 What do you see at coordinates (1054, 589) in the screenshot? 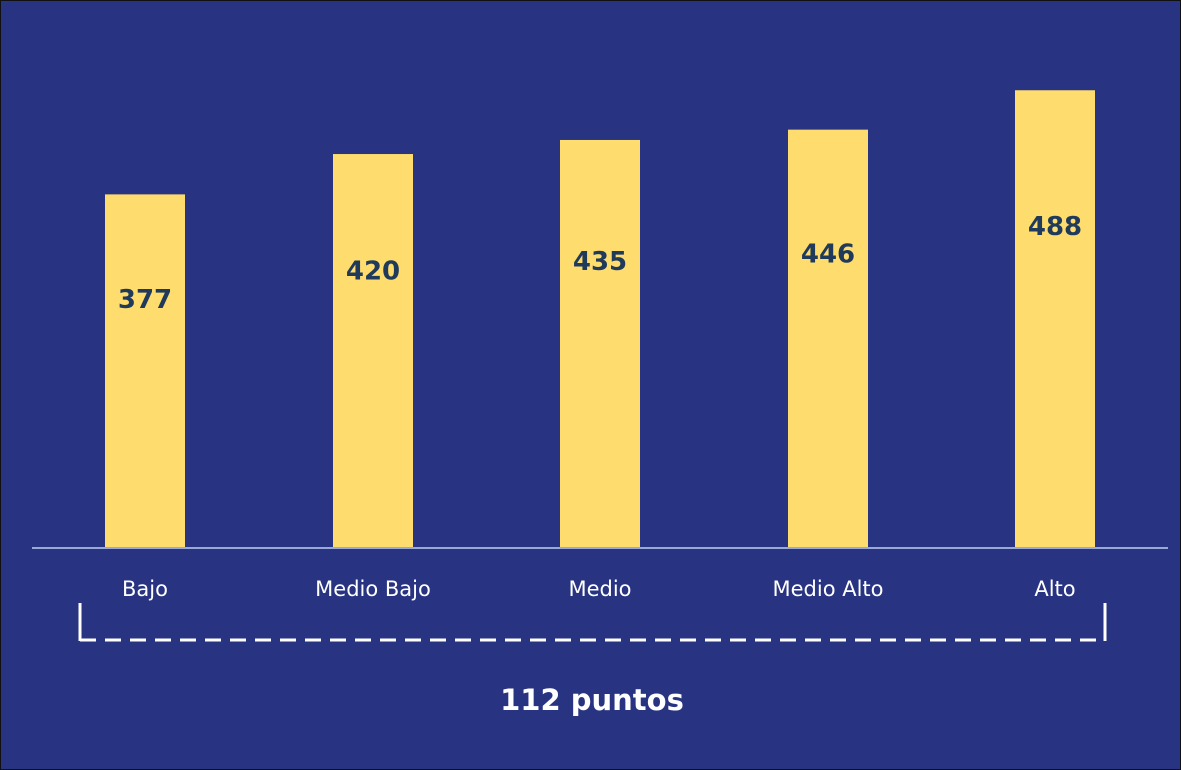
I see `x-tick-label: Alto` at bounding box center [1054, 589].